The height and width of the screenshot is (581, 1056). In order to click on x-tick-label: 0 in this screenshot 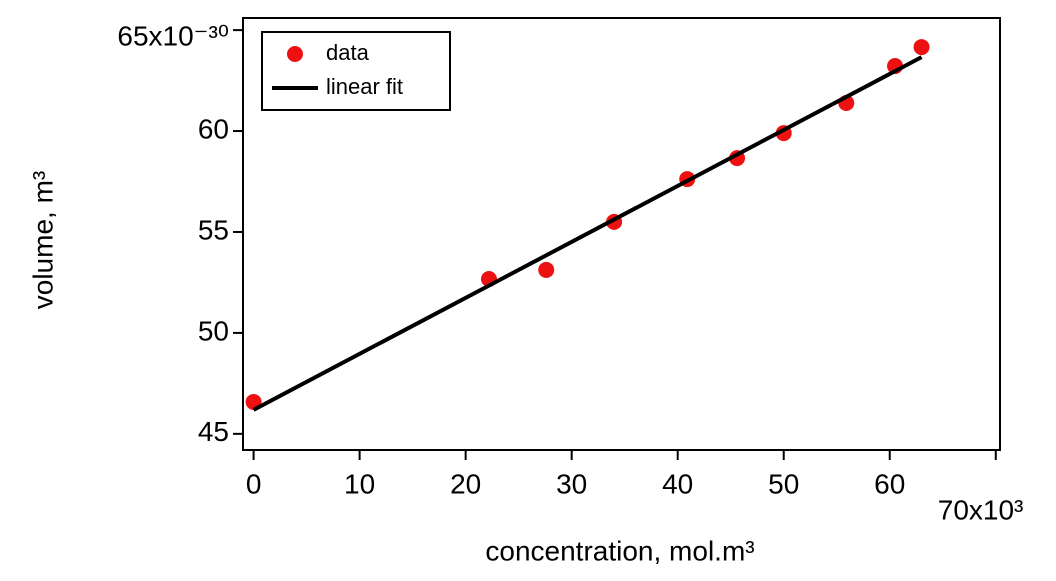, I will do `click(254, 483)`.